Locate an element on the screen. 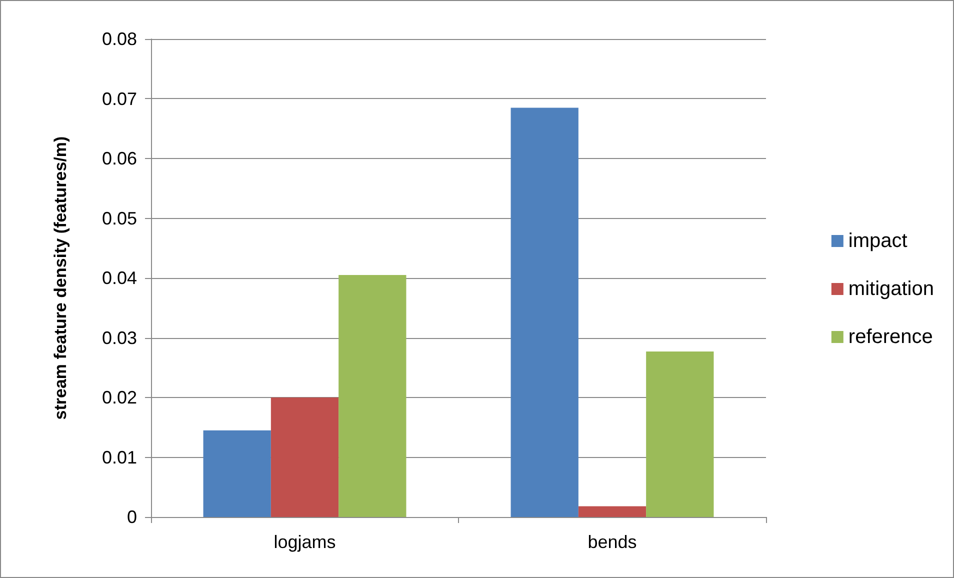 This screenshot has width=954, height=578. y-tick-label: 0.01 is located at coordinates (119, 457).